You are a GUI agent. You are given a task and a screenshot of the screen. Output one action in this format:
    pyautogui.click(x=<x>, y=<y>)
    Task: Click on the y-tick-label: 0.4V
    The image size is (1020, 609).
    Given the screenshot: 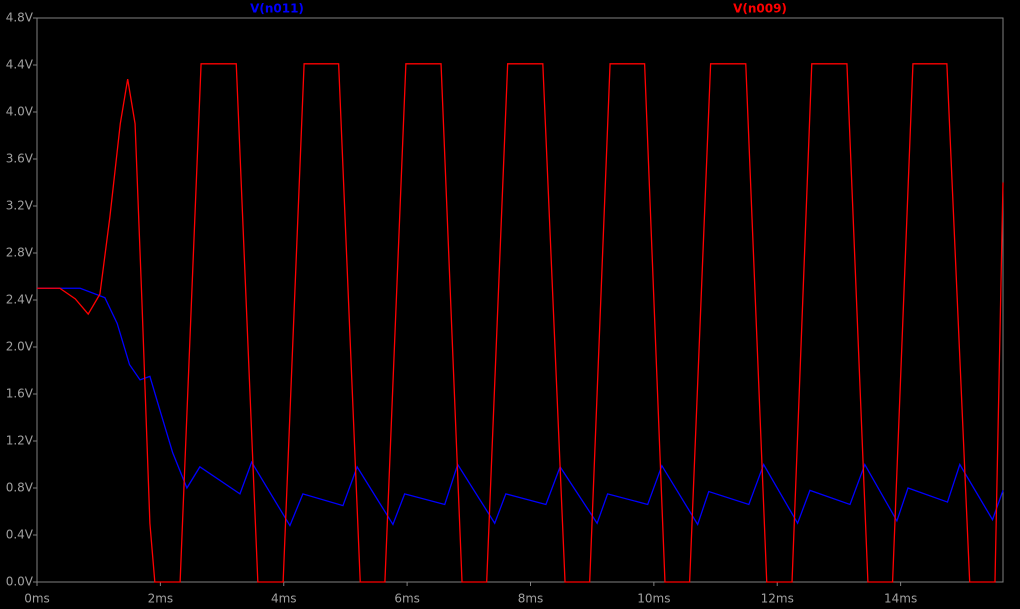 What is the action you would take?
    pyautogui.click(x=20, y=535)
    